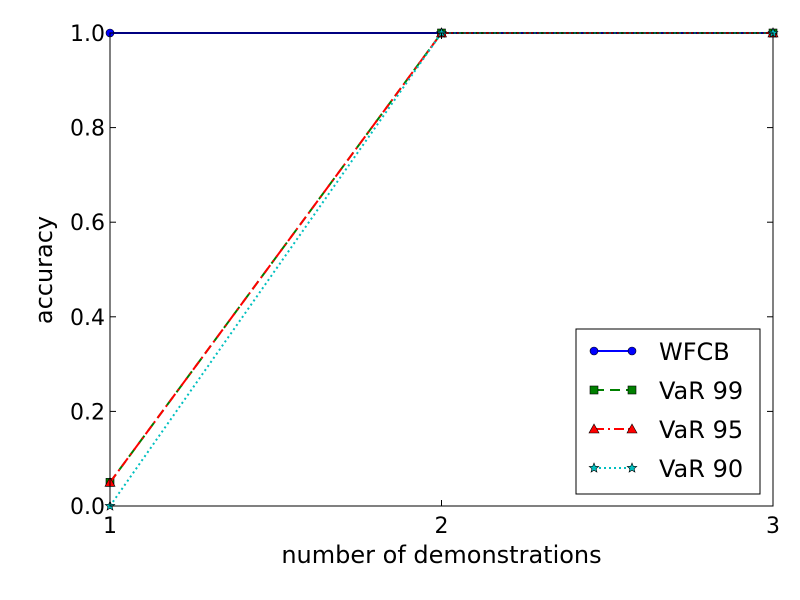 The width and height of the screenshot is (800, 600). I want to click on x-tick-label: 3, so click(773, 526).